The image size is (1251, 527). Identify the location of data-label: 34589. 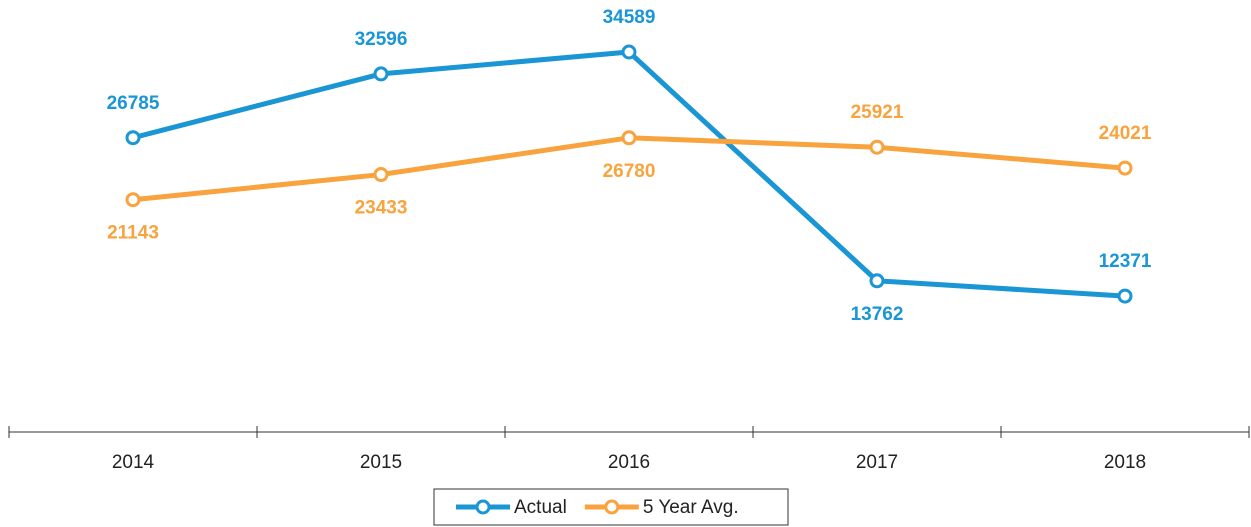
(629, 17).